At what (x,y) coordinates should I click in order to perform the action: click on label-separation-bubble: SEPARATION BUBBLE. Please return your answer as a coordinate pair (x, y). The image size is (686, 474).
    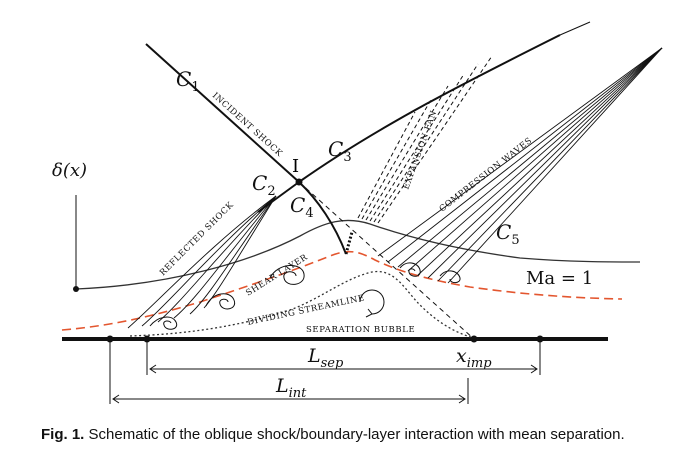
    Looking at the image, I should click on (360, 330).